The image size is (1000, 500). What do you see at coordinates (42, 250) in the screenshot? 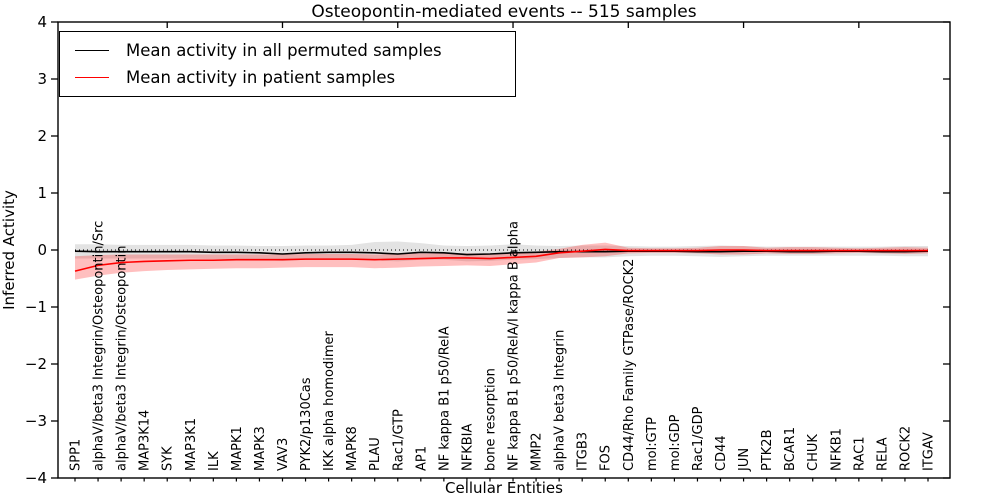
I see `y-tick-label: 0` at bounding box center [42, 250].